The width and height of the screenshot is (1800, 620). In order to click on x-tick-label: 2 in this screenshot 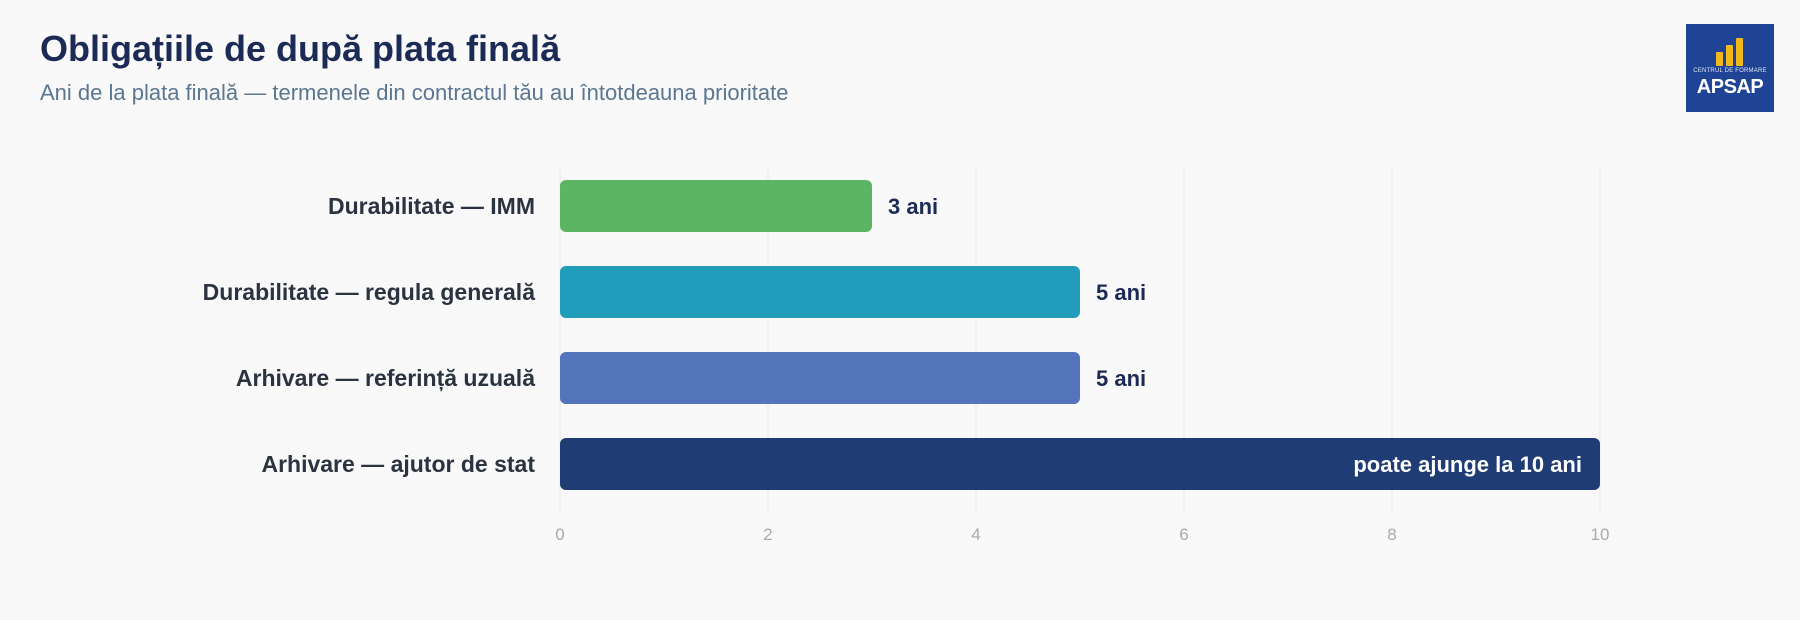, I will do `click(767, 534)`.